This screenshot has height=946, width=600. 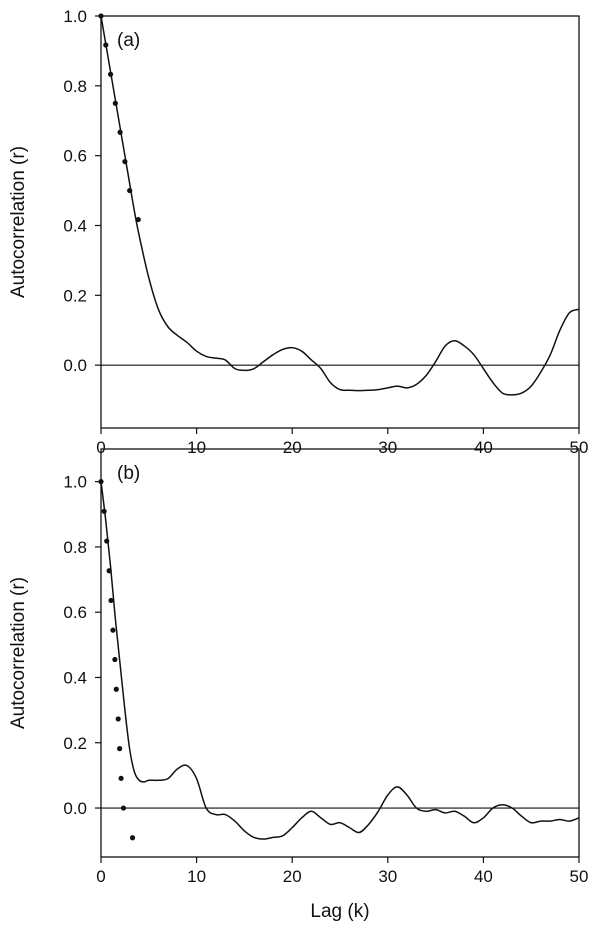 I want to click on panel-a-y-tick-label-5: 1.0, so click(x=75, y=16).